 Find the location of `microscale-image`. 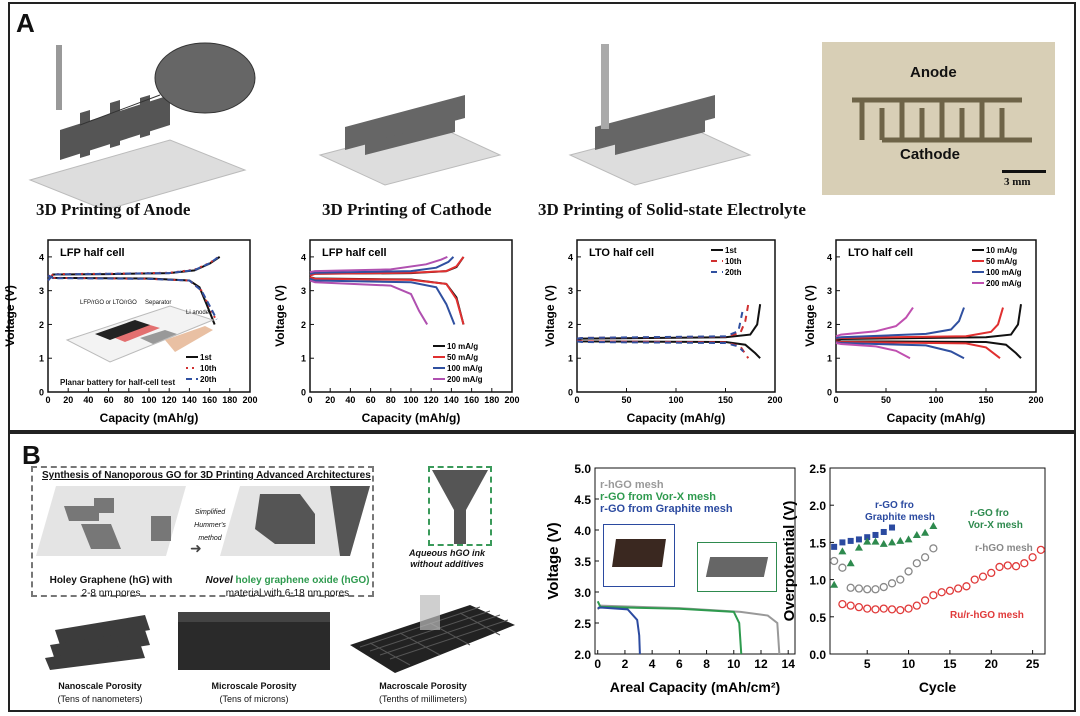

microscale-image is located at coordinates (254, 641).